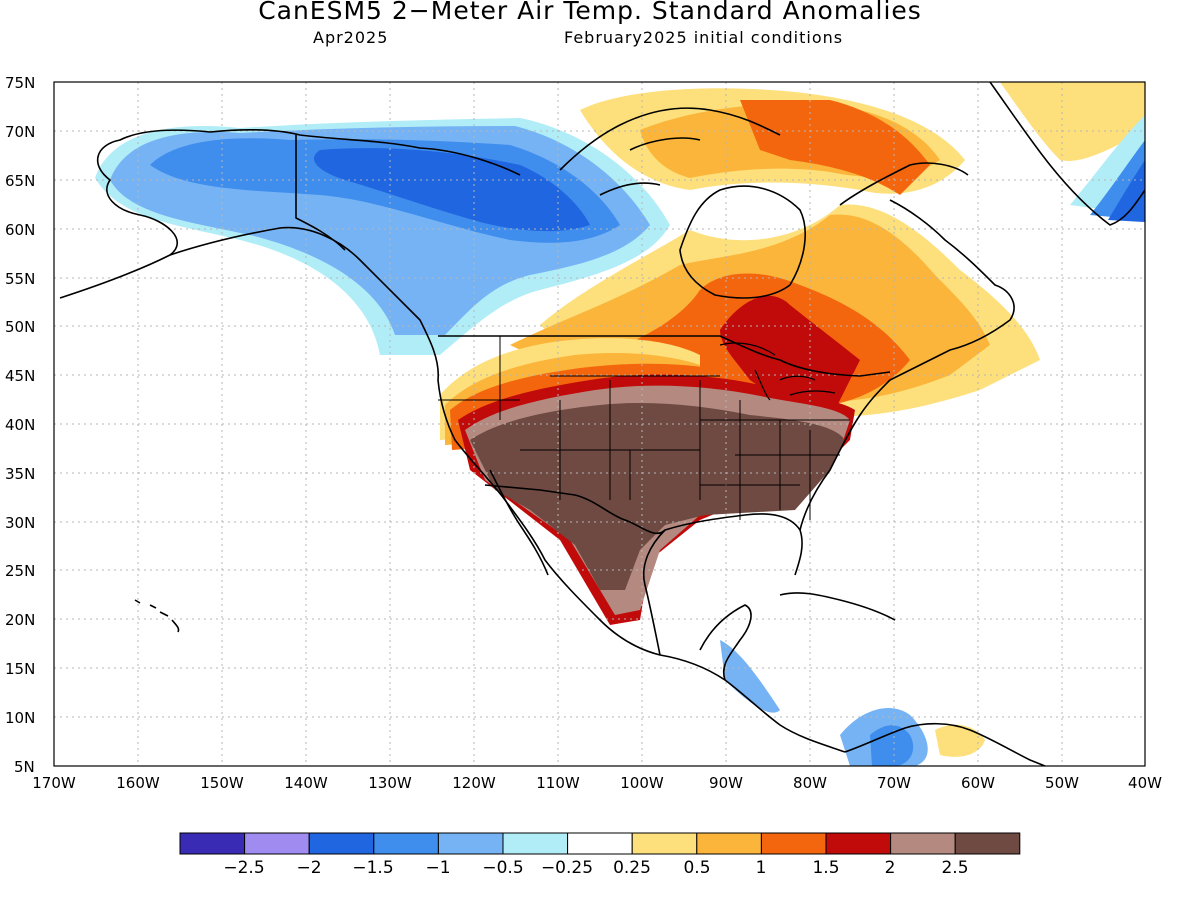  I want to click on coastline-great-lakes, so click(777, 371).